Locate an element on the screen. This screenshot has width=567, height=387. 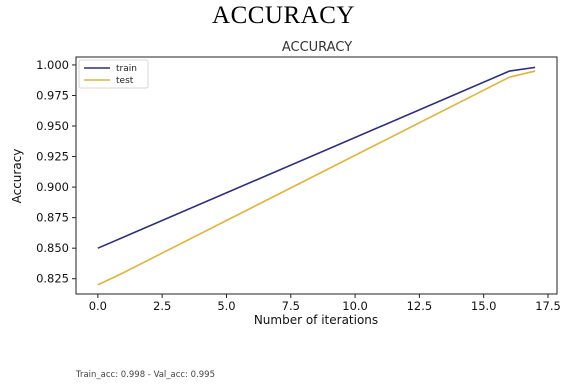
x-tick-label: 10.0 is located at coordinates (355, 306).